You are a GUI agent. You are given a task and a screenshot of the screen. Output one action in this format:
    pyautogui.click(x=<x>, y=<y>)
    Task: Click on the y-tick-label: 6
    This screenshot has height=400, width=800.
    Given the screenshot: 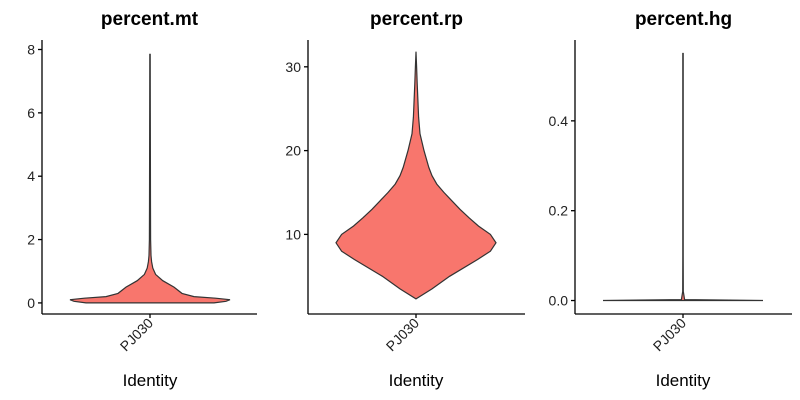 What is the action you would take?
    pyautogui.click(x=31, y=113)
    